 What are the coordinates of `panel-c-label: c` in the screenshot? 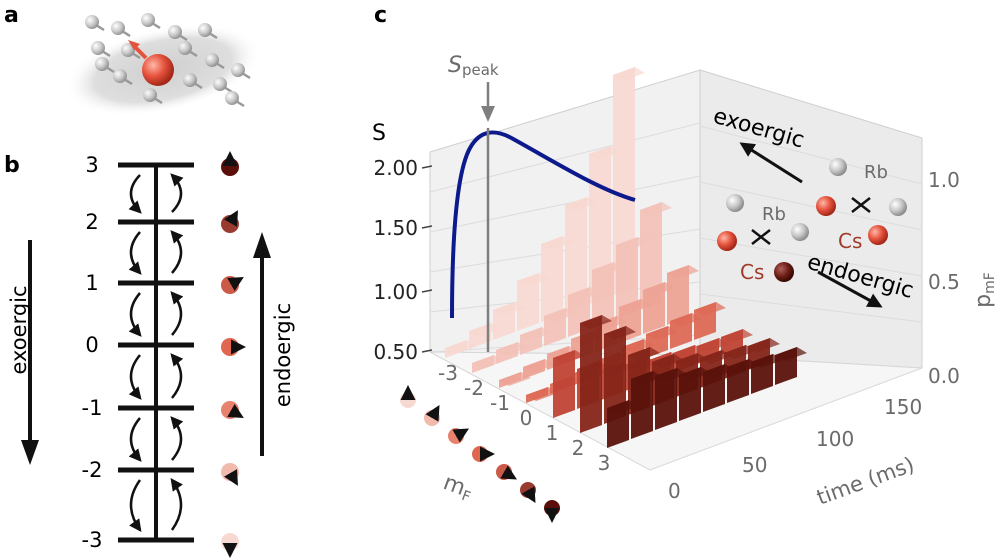 It's located at (380, 15).